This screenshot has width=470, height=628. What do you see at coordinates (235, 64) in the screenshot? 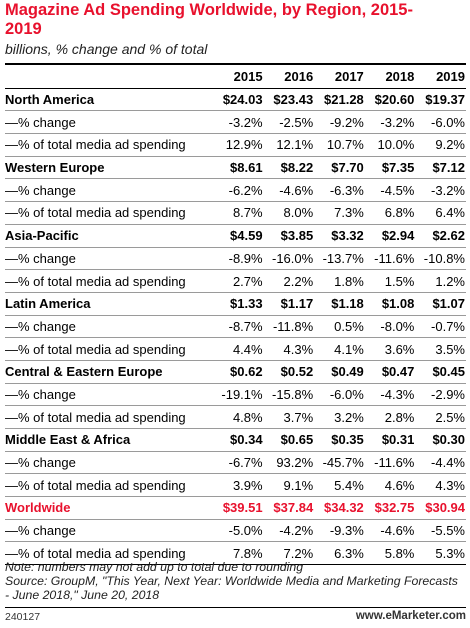
I see `top-rule` at bounding box center [235, 64].